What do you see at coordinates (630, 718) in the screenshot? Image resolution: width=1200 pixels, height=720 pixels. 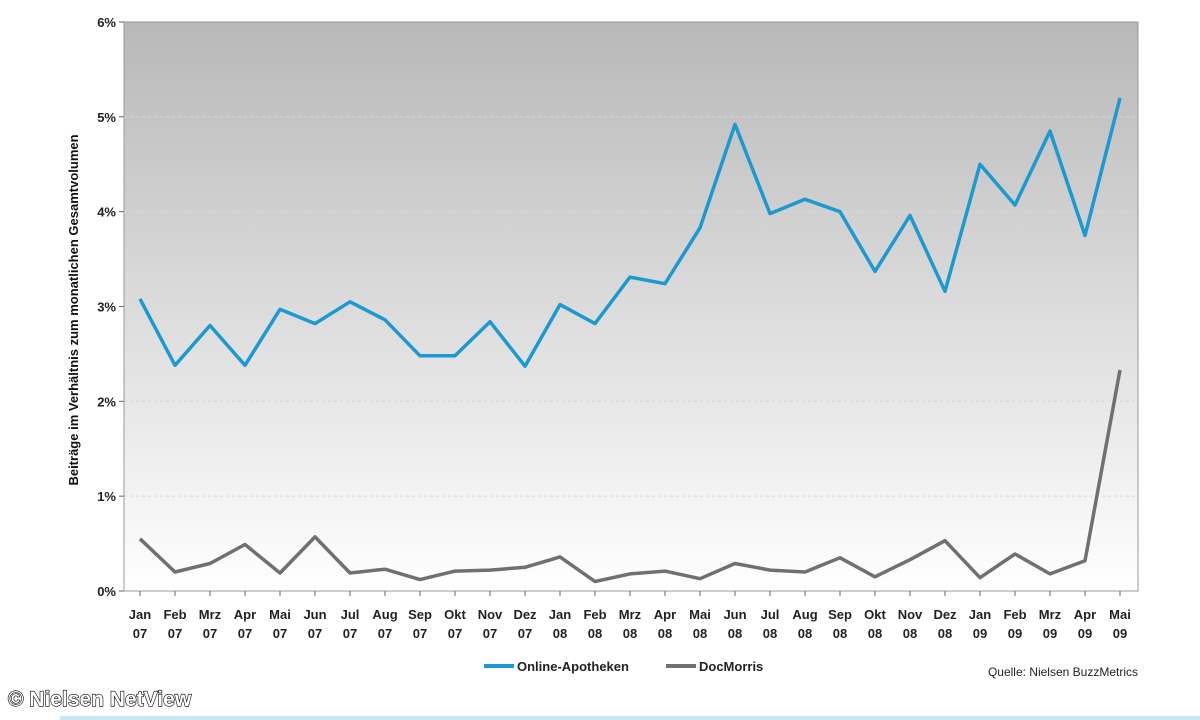 I see `bottom-rule` at bounding box center [630, 718].